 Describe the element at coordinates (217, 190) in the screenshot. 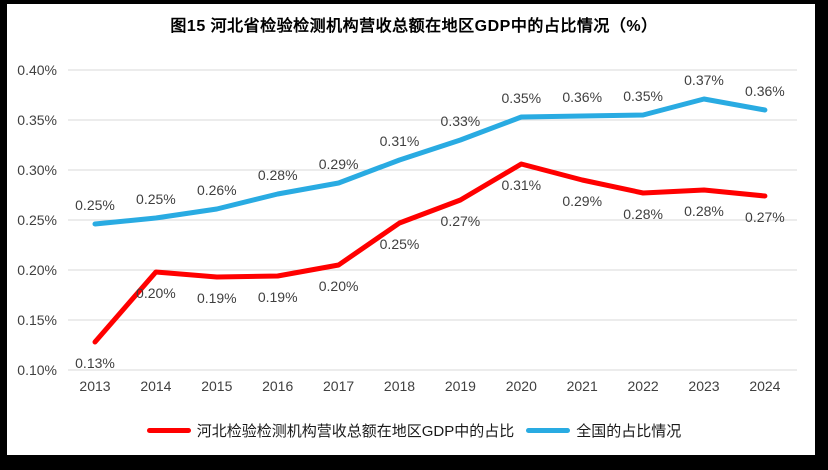

I see `data-point-label: 0.26%` at that location.